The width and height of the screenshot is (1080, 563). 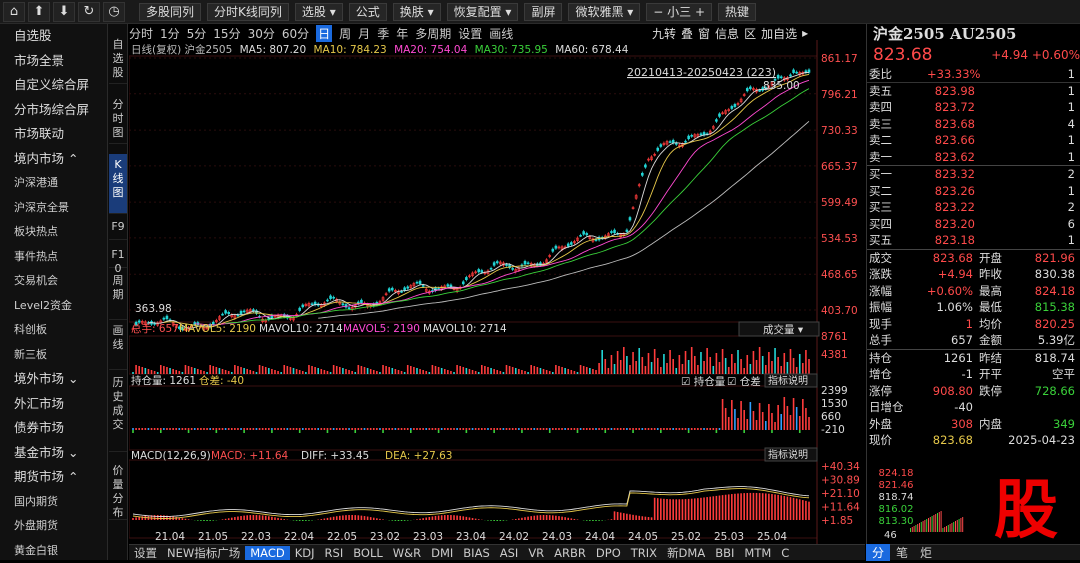 I want to click on indicator-tab: ARBR, so click(x=570, y=553).